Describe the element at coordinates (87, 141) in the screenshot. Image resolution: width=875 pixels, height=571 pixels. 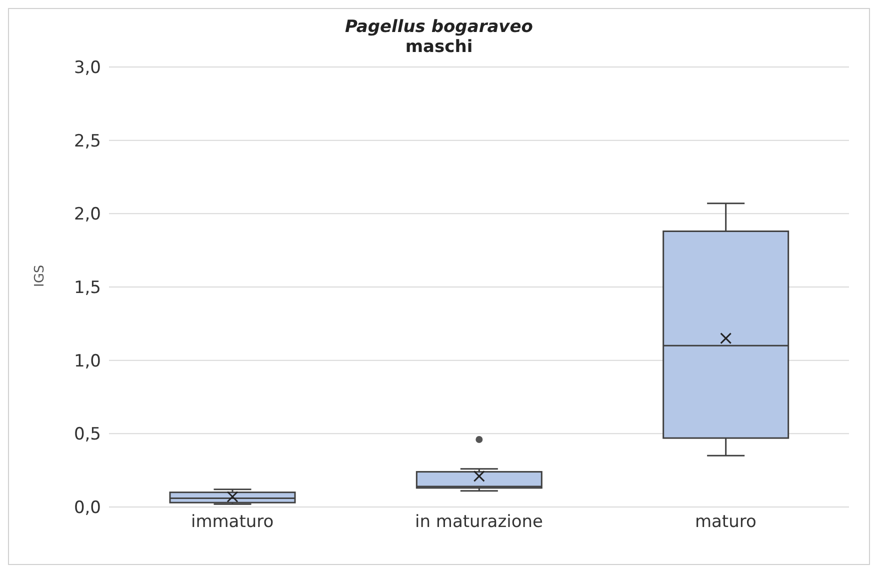
I see `y-tick-label: 2,5` at that location.